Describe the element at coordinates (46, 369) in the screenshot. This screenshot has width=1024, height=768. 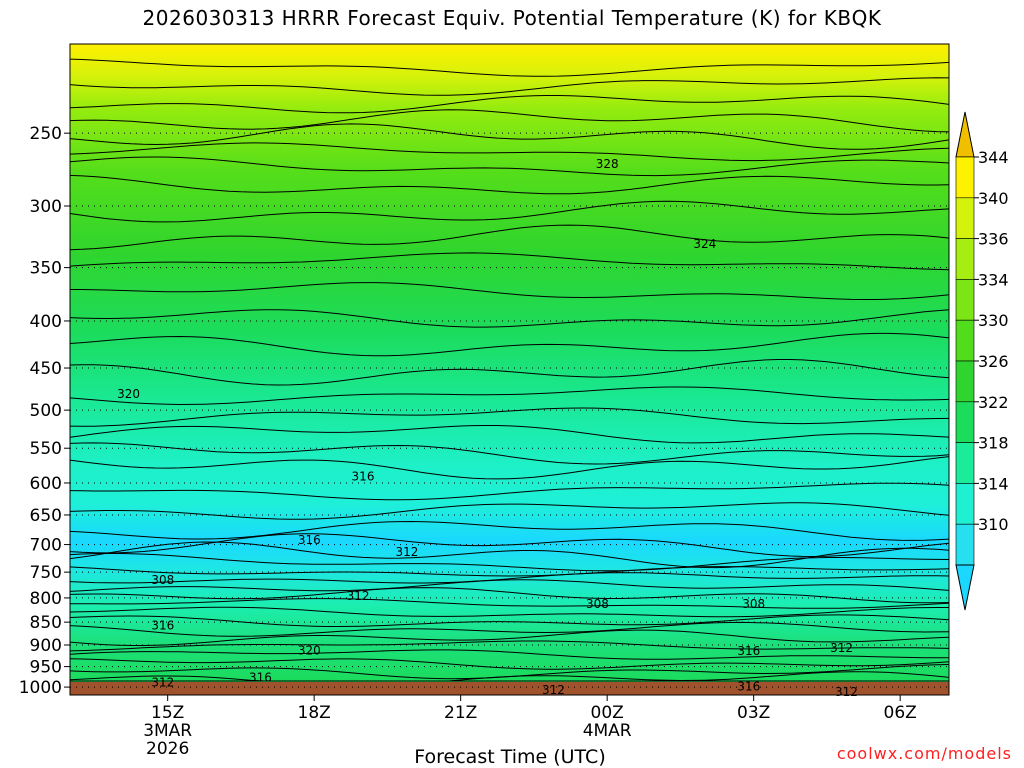
I see `y-tick-label: 450` at that location.